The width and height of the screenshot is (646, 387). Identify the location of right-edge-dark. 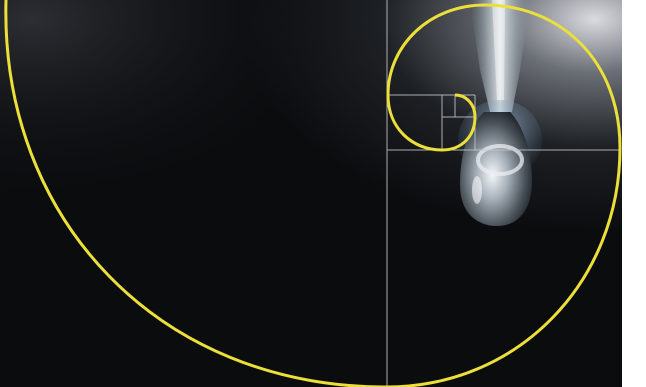
(637, 193).